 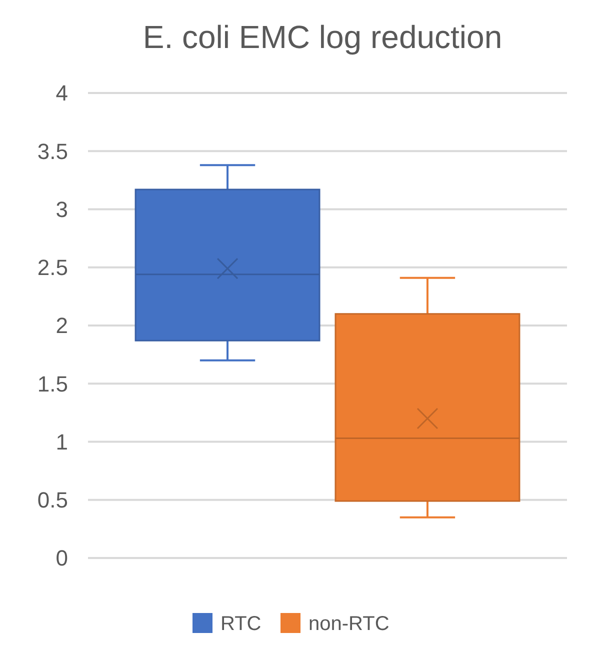 I want to click on y-tick-label: 1.5, so click(x=52, y=383).